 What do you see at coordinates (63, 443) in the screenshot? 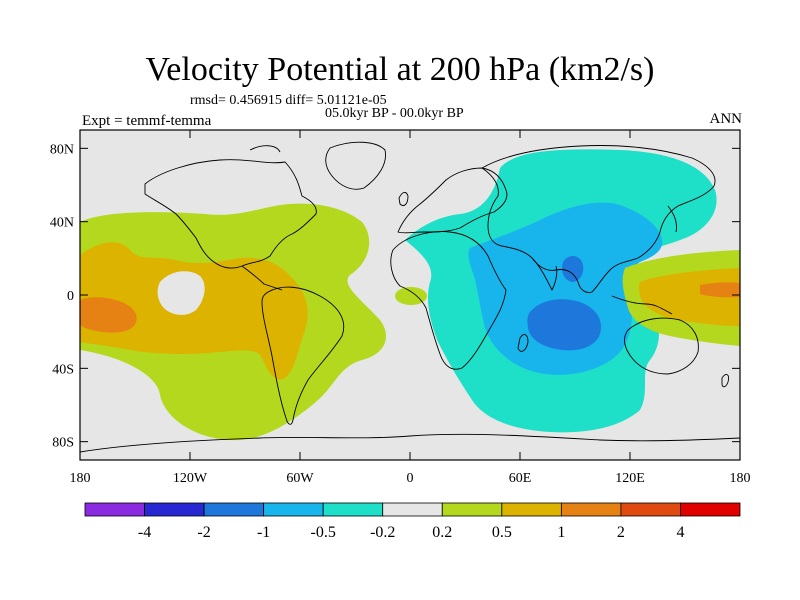
I see `y-tick-label: 80S` at bounding box center [63, 443].